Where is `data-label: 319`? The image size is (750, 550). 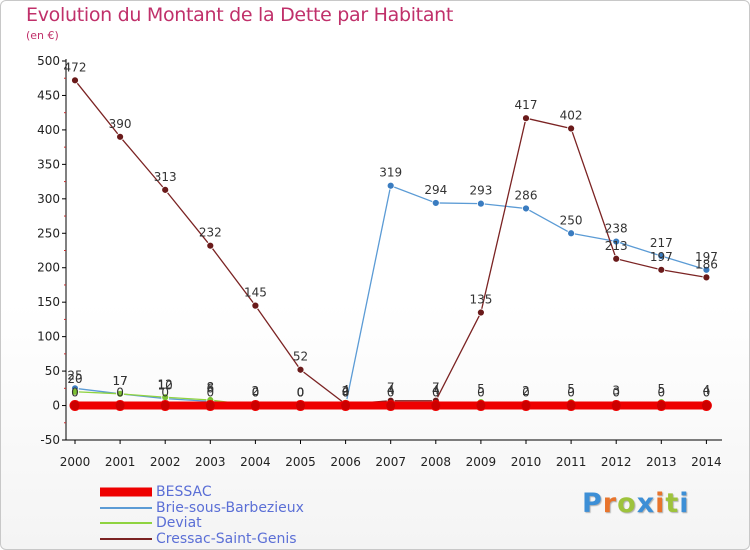
data-label: 319 is located at coordinates (390, 173).